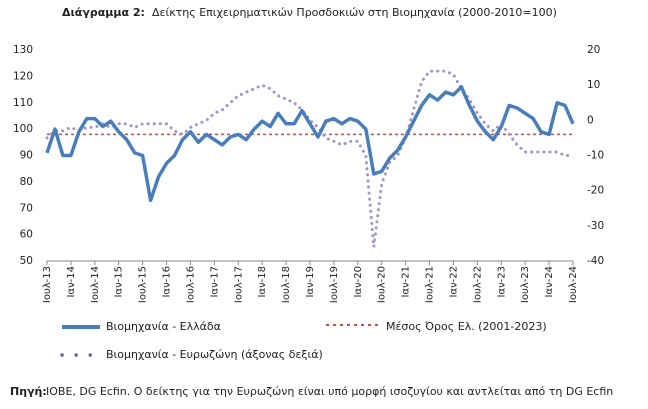 The height and width of the screenshot is (409, 648). I want to click on x-tick-label: Ιαν-19, so click(310, 281).